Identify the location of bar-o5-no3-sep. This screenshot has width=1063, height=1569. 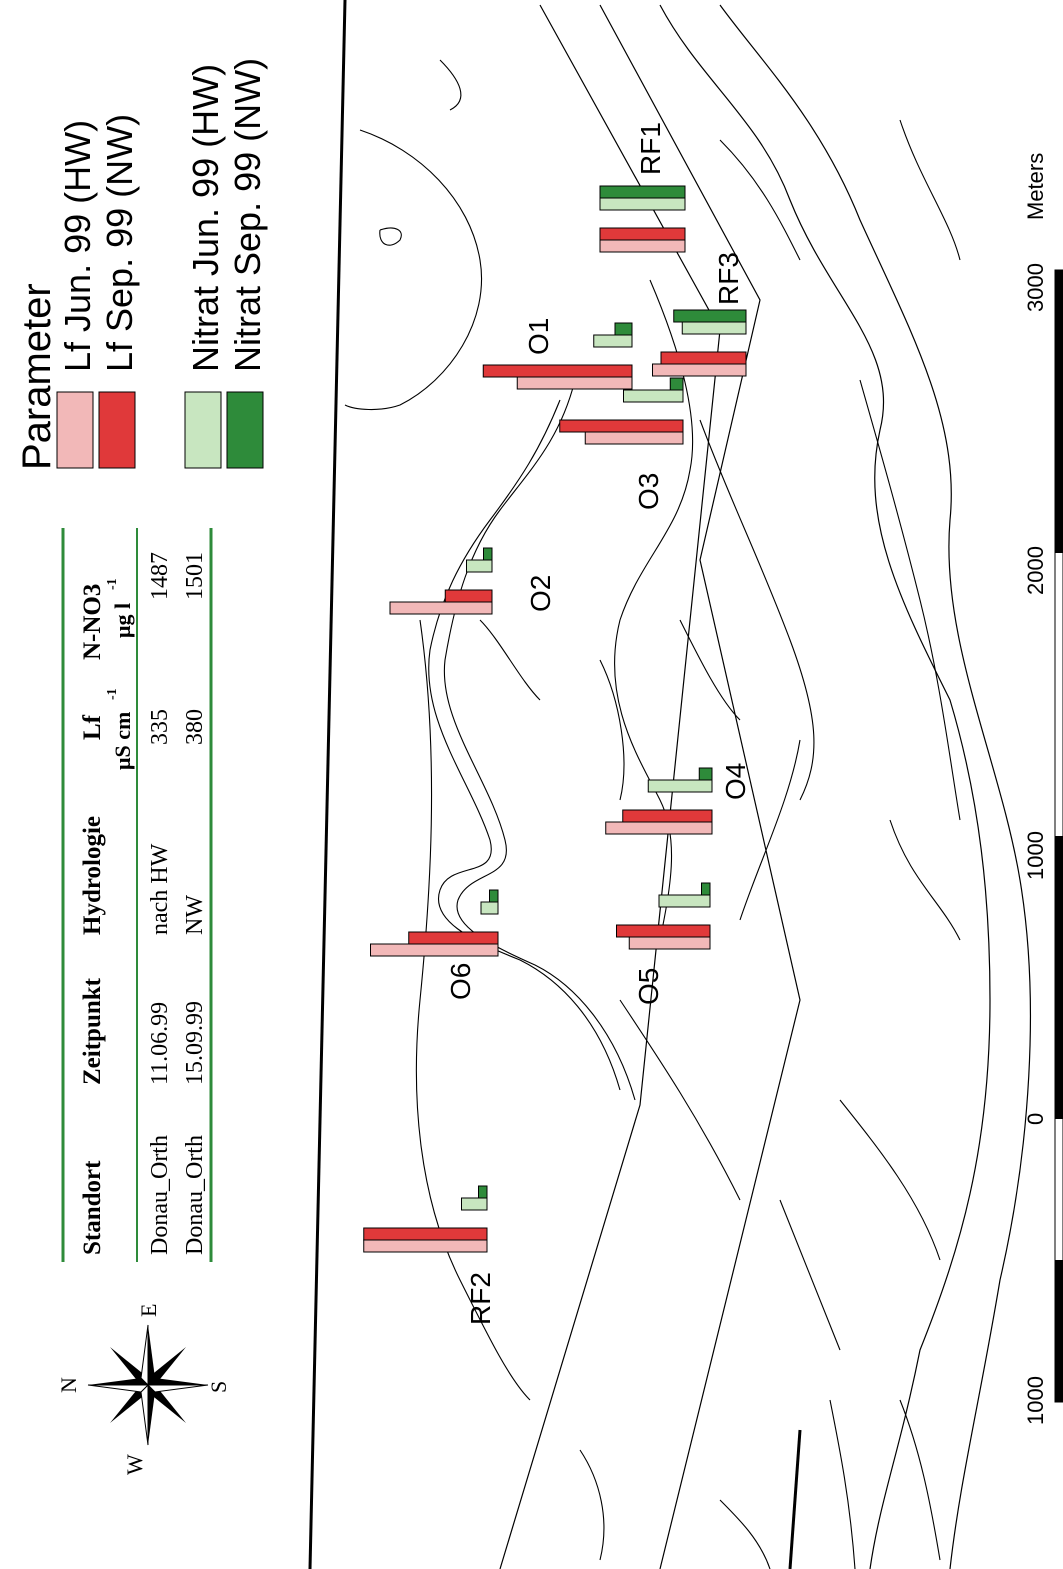
(706, 889).